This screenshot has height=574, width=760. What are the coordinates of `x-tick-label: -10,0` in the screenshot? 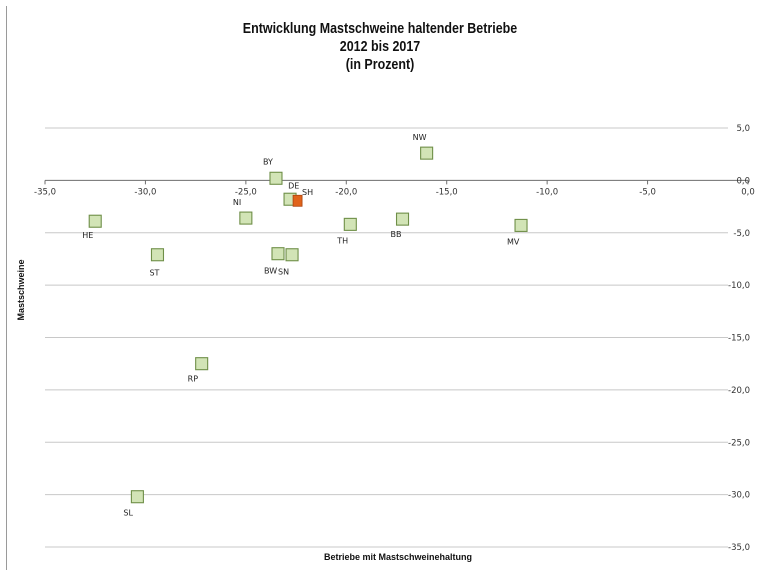 It's located at (547, 192).